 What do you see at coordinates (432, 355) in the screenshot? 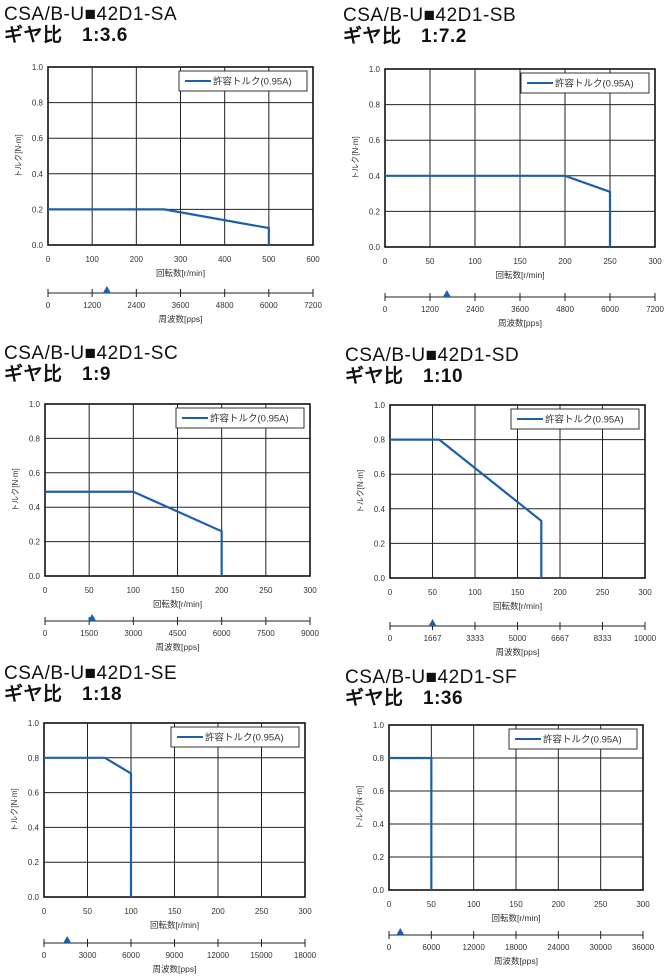
I see `chart-model-title: CSA/B-U■42D1-SD` at bounding box center [432, 355].